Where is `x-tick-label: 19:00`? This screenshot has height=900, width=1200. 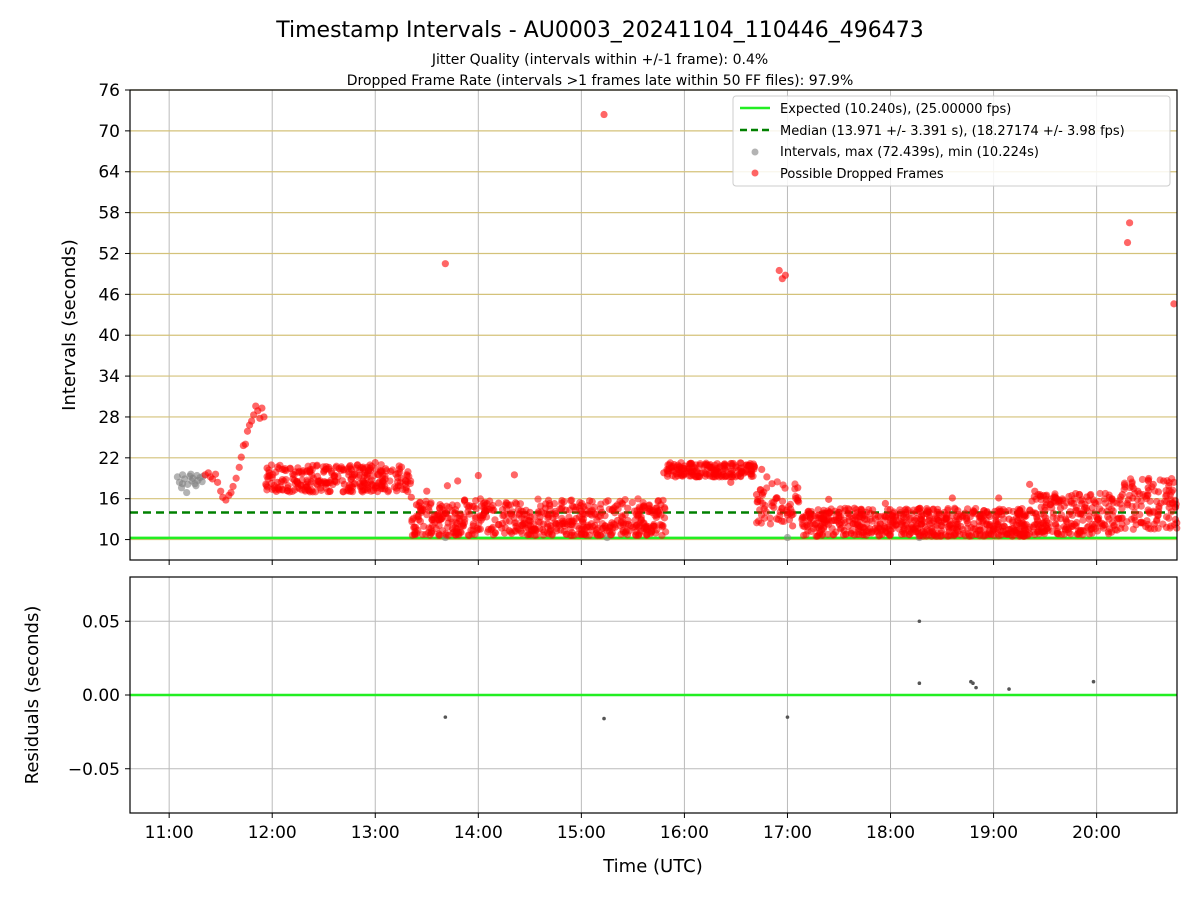
x-tick-label: 19:00 is located at coordinates (993, 833).